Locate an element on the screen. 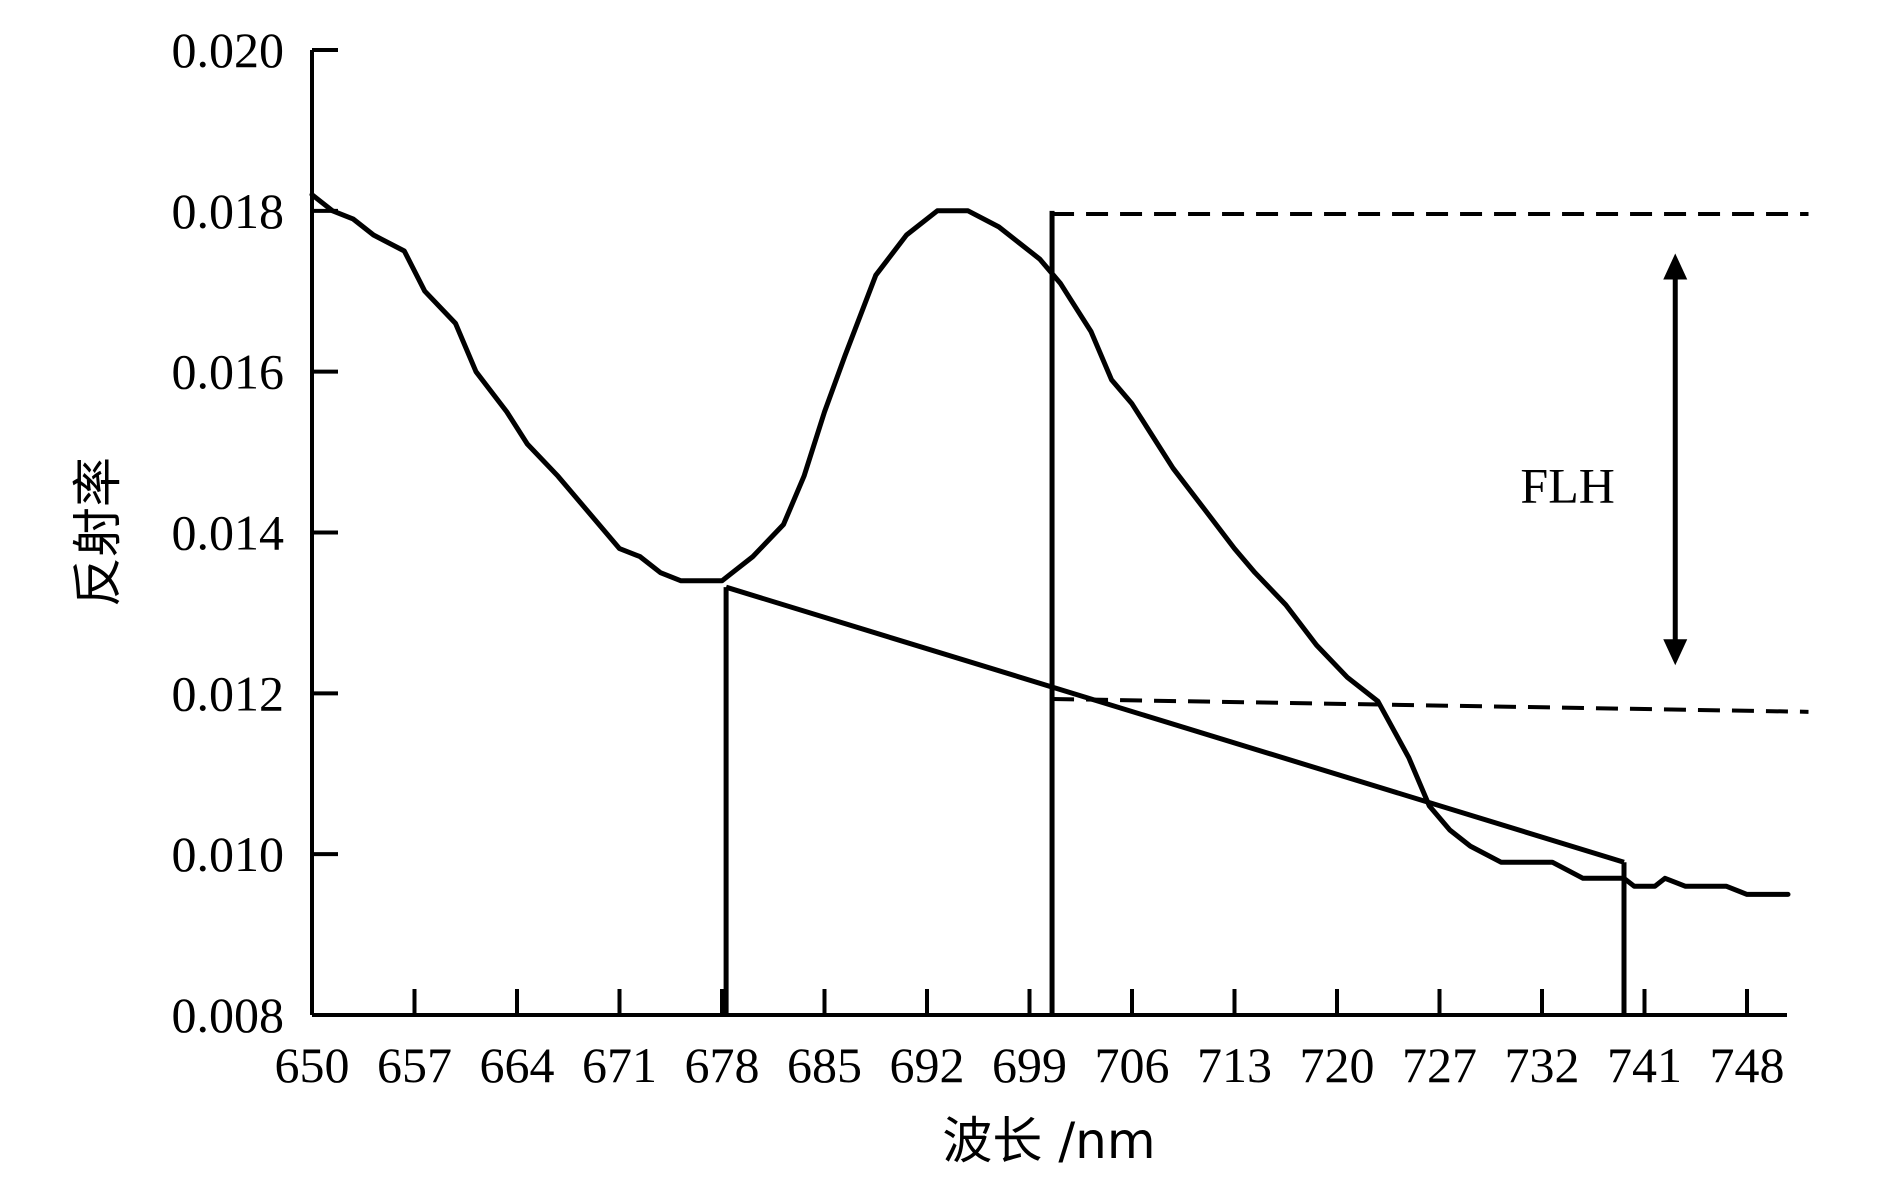 The width and height of the screenshot is (1887, 1180). baseline-line is located at coordinates (1175, 724).